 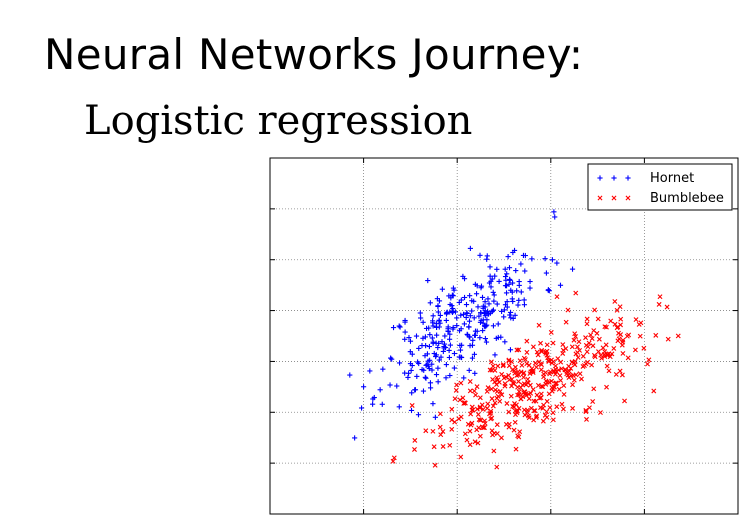 I want to click on slide-title: Neural Networks Journey:, so click(x=314, y=54).